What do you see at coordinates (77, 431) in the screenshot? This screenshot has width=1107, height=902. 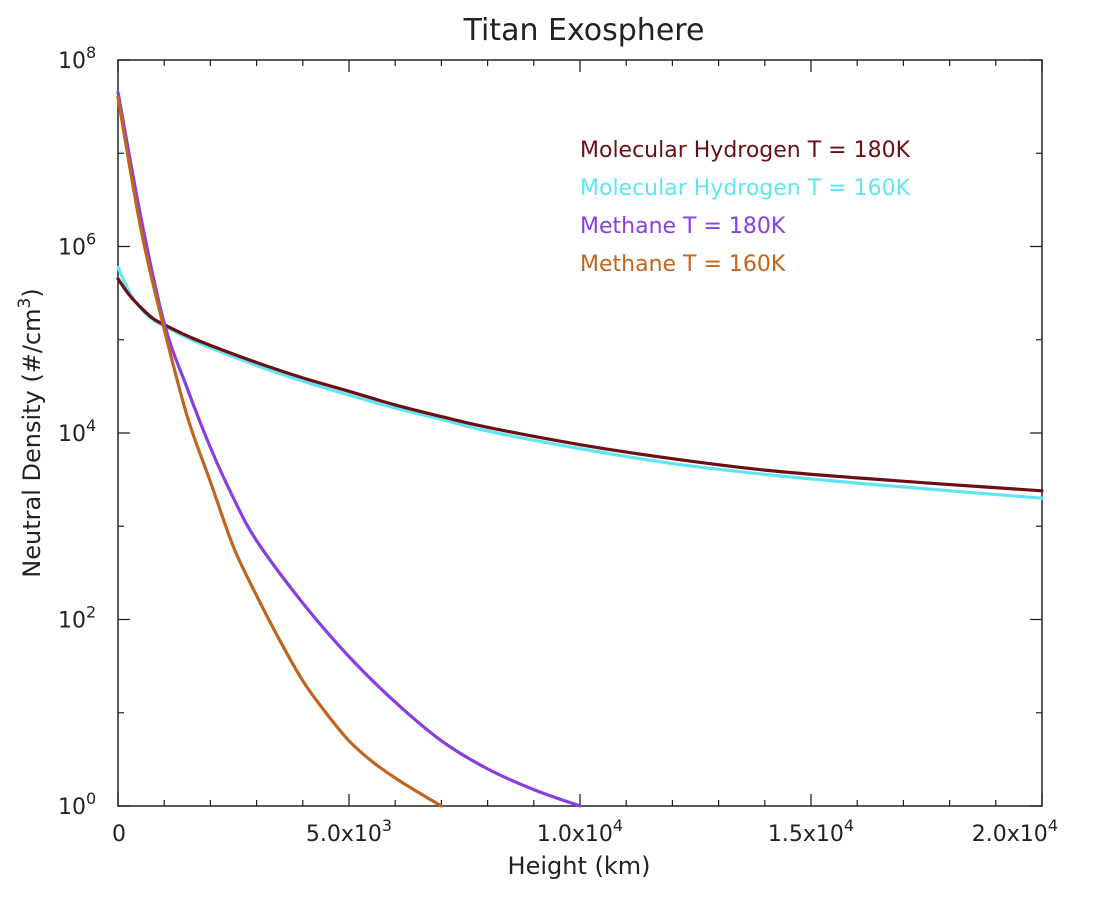 I see `y-tick-label: 10⁴` at bounding box center [77, 431].